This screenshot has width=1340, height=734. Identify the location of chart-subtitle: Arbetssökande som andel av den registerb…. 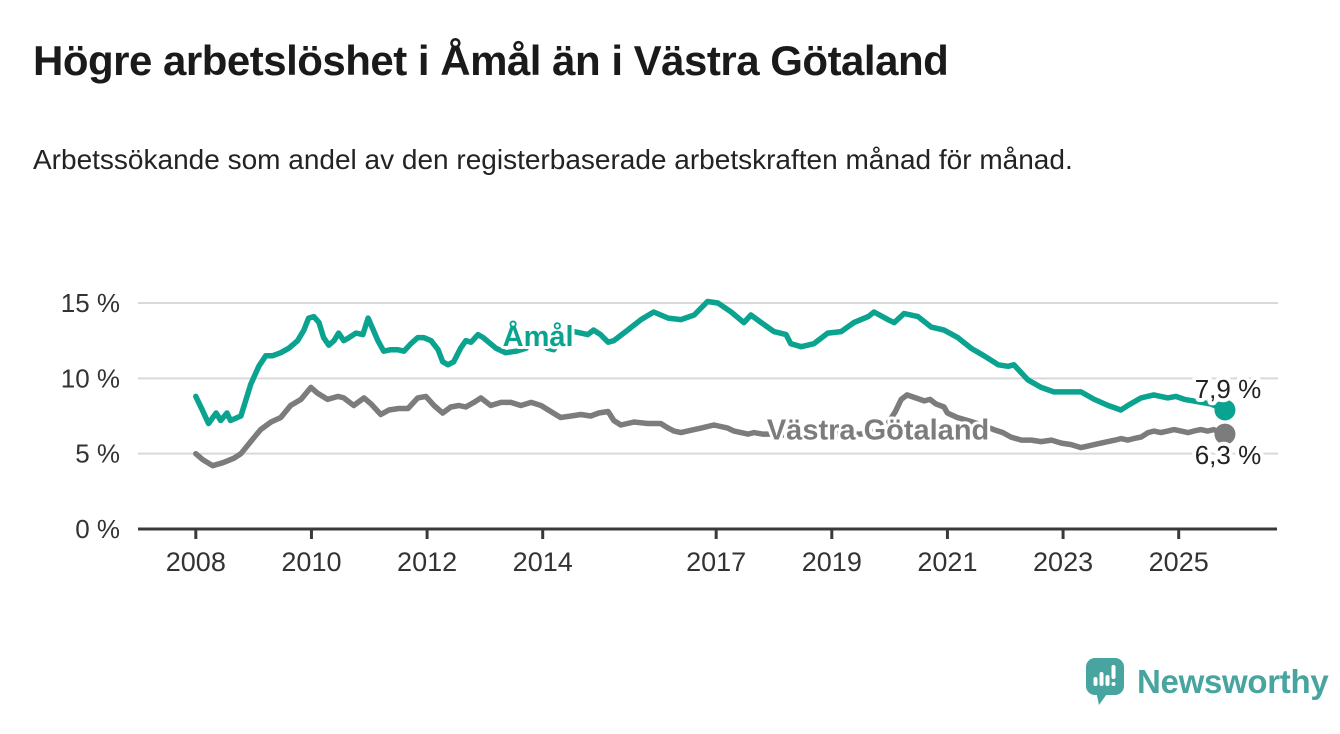
(553, 159).